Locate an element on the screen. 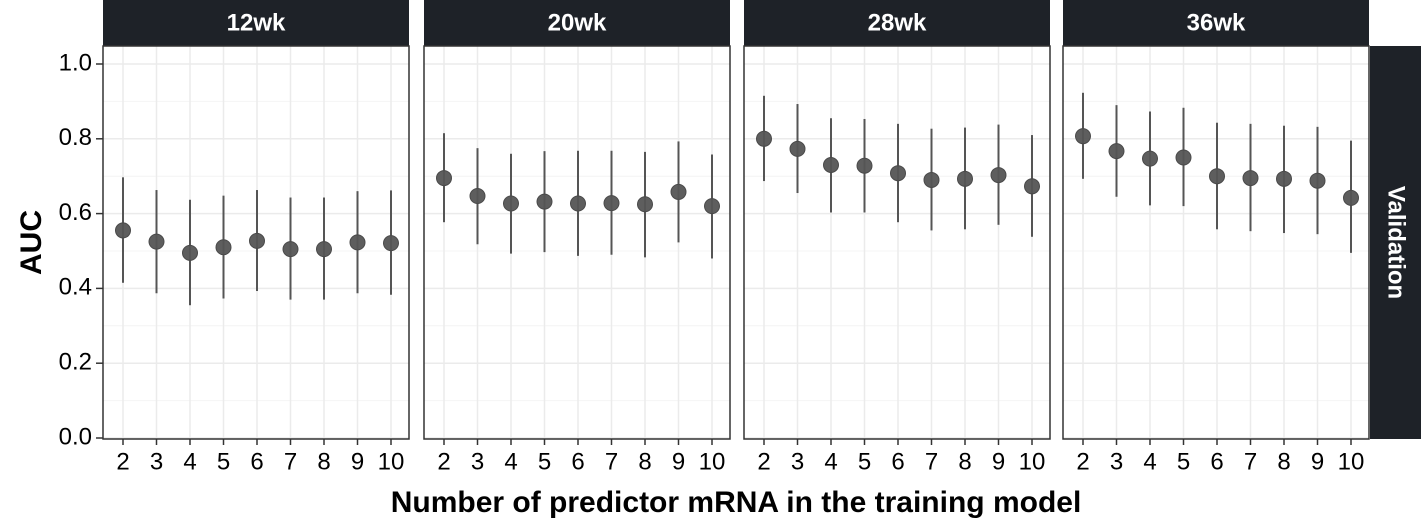  row-strip: Validation is located at coordinates (1395, 242).